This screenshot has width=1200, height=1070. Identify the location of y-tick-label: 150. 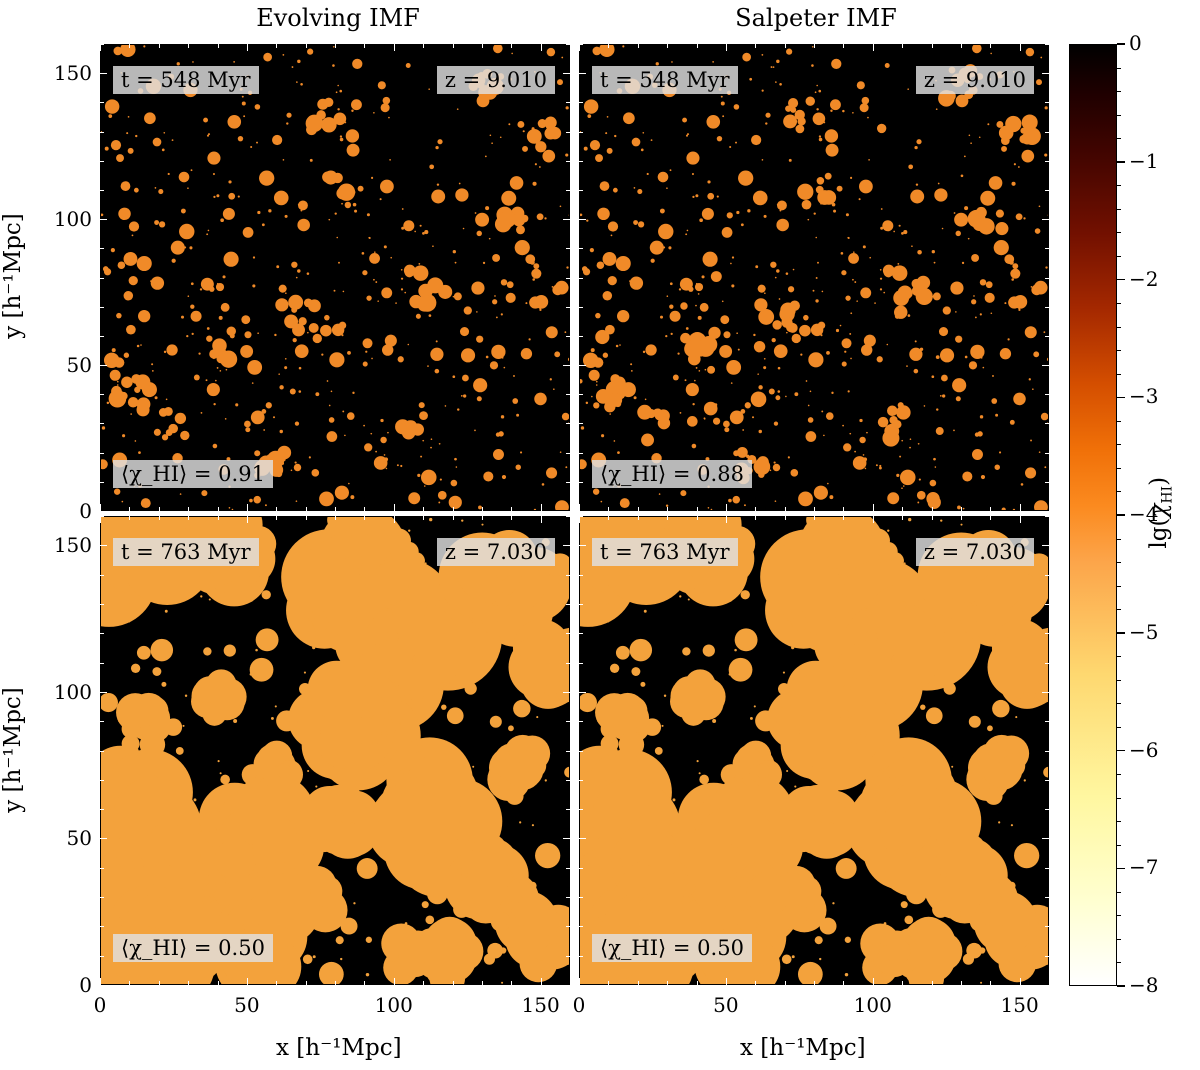
(72, 545).